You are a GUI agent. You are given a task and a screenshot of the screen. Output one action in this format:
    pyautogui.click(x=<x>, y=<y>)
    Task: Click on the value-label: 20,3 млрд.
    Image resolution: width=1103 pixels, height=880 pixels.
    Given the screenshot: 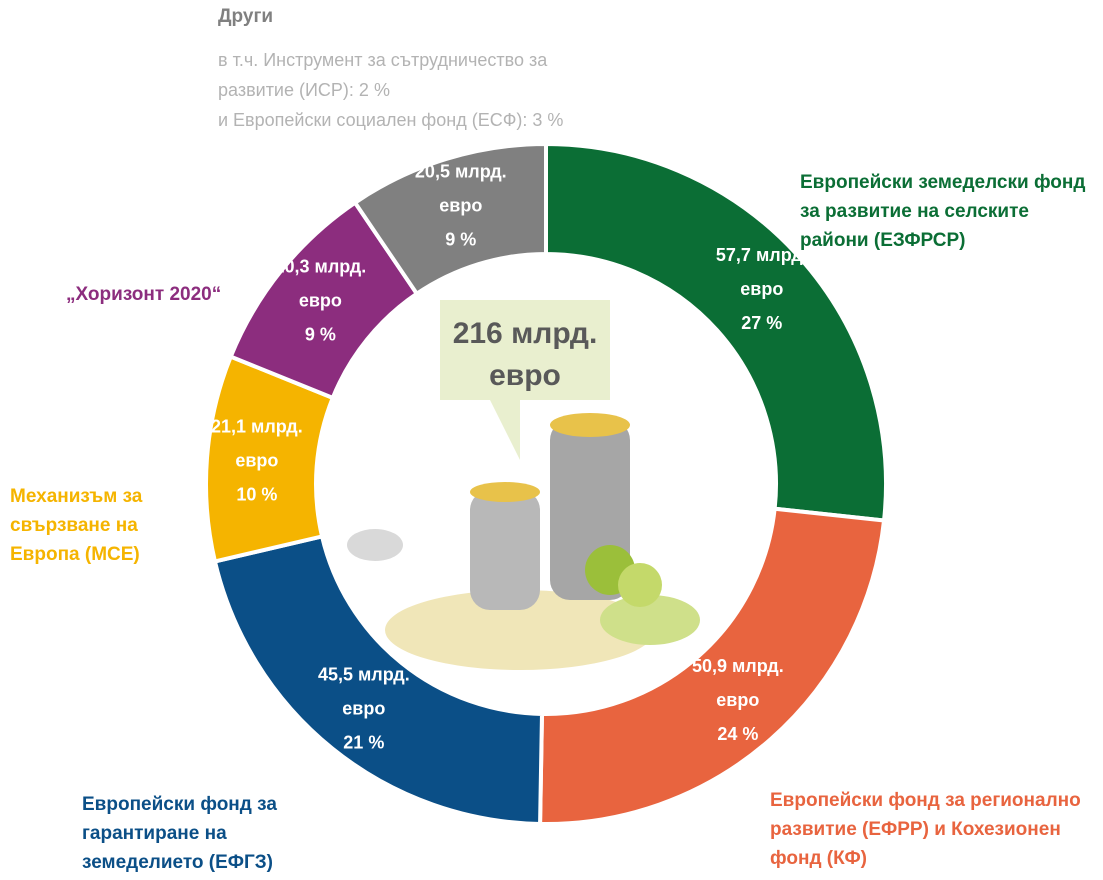 What is the action you would take?
    pyautogui.click(x=320, y=267)
    